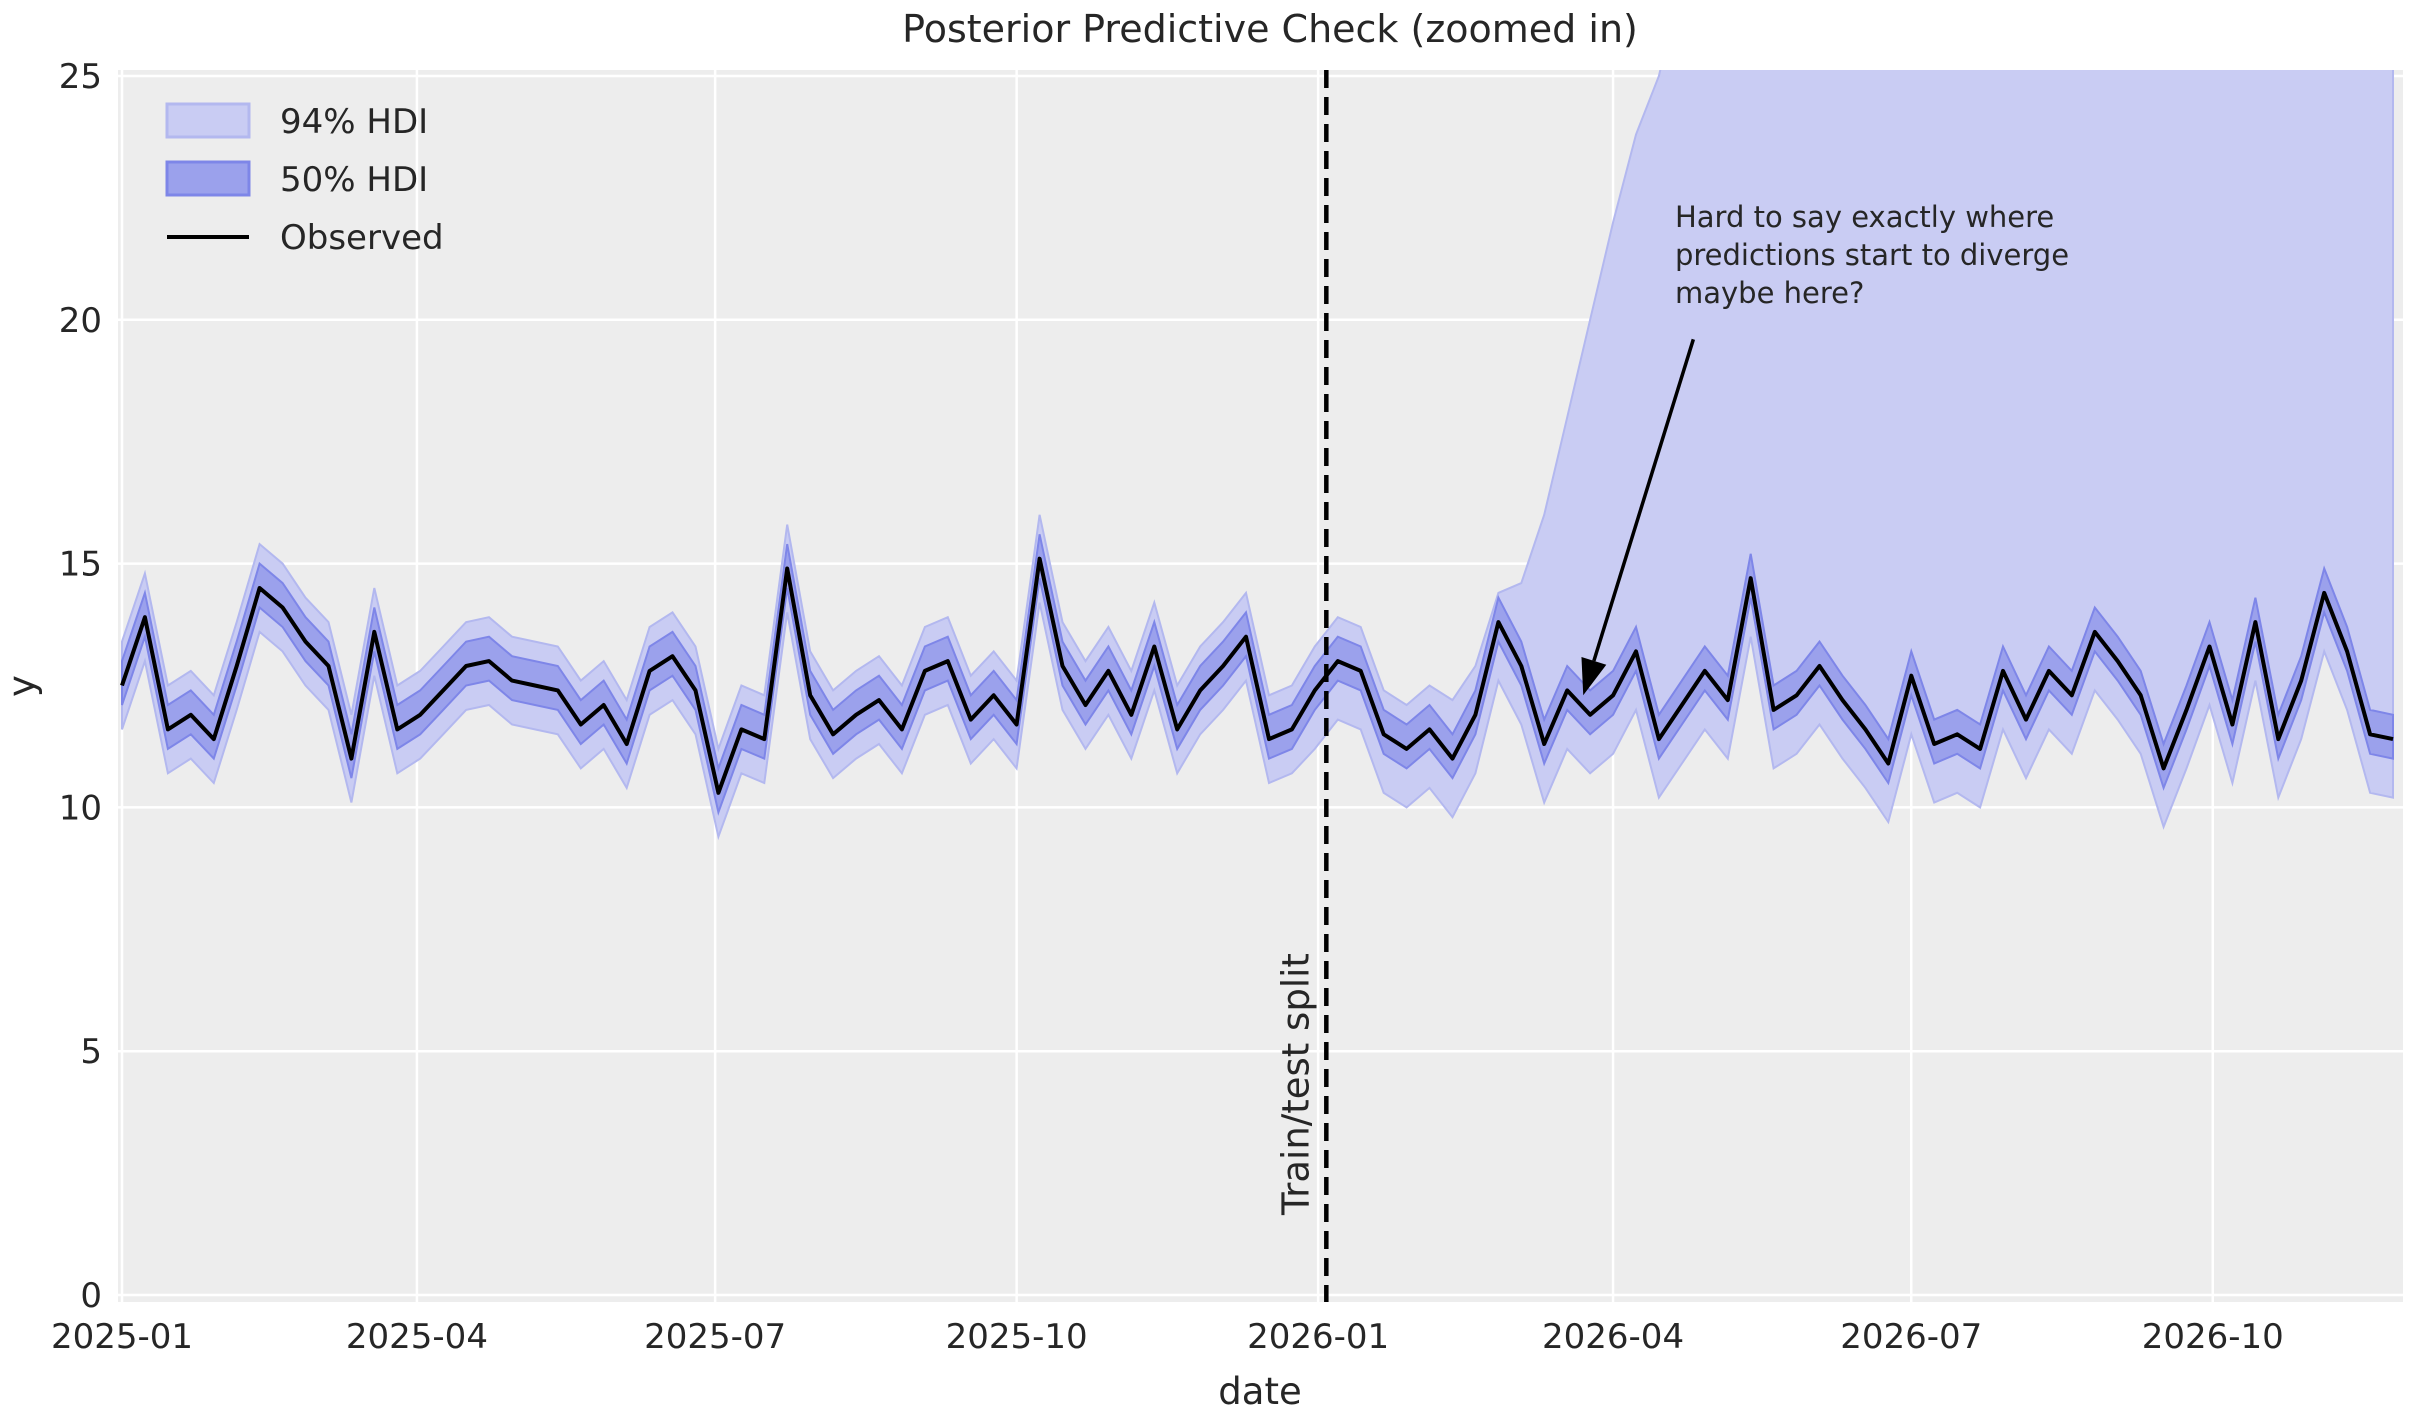 The width and height of the screenshot is (2423, 1423). I want to click on legend-label-94-hdi: 94% HDI, so click(354, 122).